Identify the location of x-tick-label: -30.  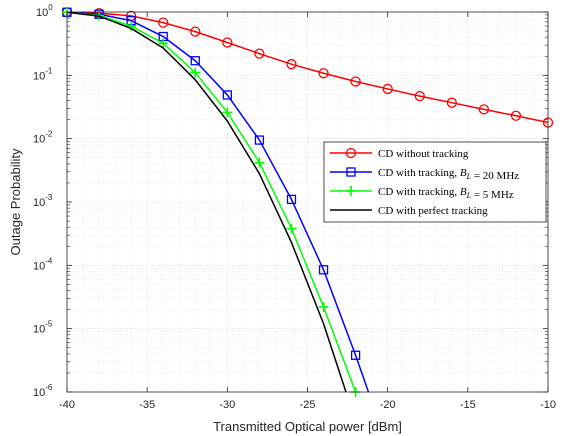
(227, 405).